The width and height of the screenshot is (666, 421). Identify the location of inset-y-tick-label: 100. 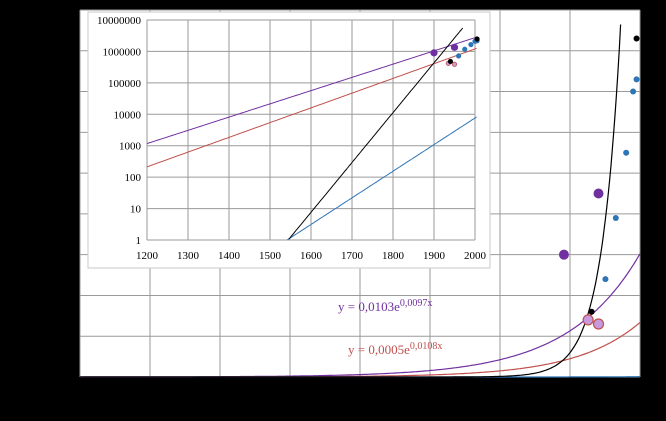
(133, 178).